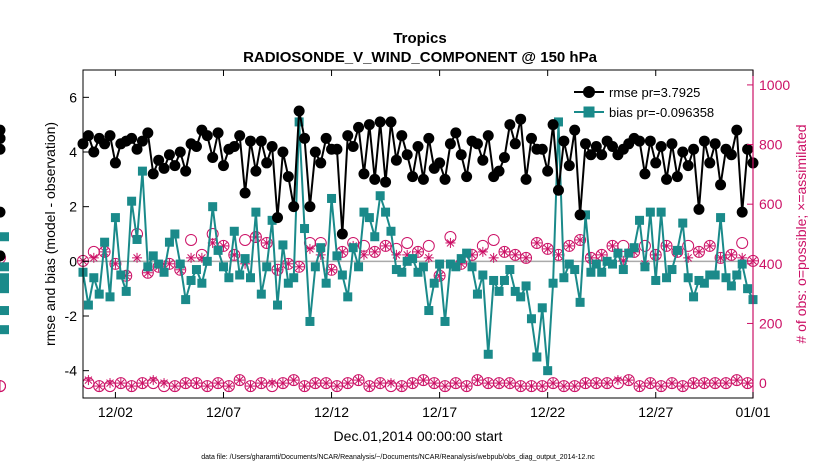 The width and height of the screenshot is (830, 475). Describe the element at coordinates (418, 436) in the screenshot. I see `x-axis-label: Dec.01,2014 00:00:00 start` at that location.